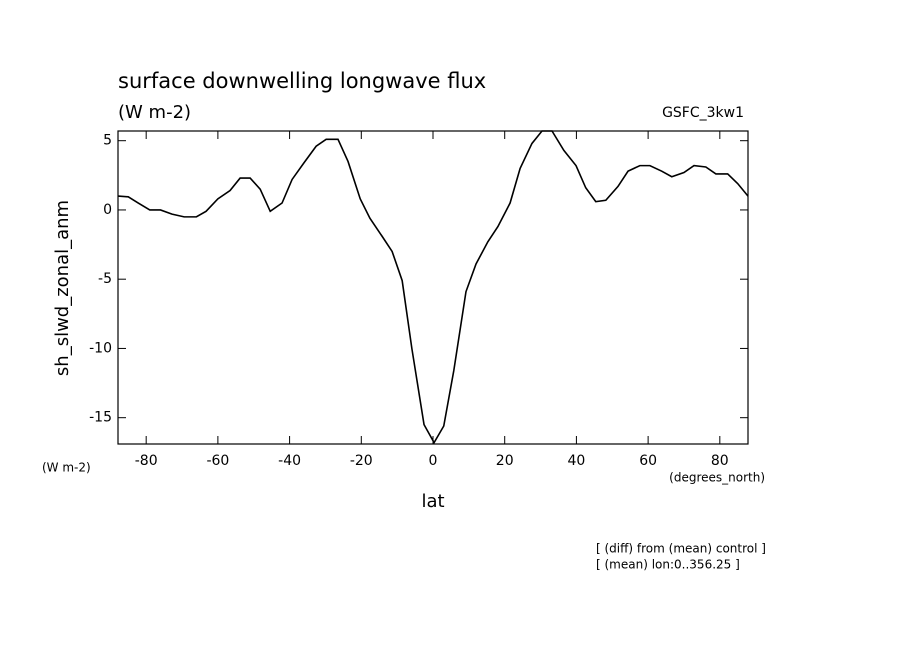 Image resolution: width=904 pixels, height=658 pixels. What do you see at coordinates (576, 461) in the screenshot?
I see `x-tick-label: 40` at bounding box center [576, 461].